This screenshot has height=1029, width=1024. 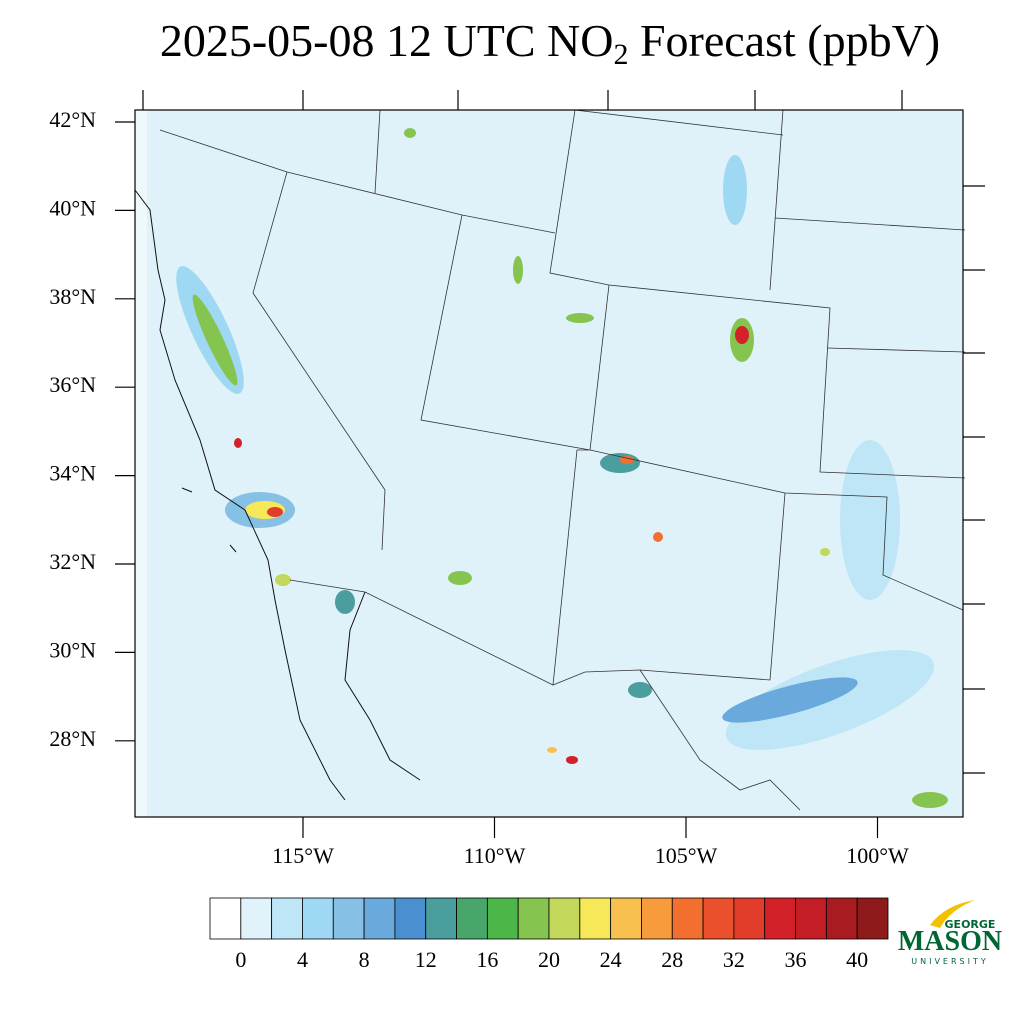 I want to click on colorbar-label: 20, so click(x=549, y=959).